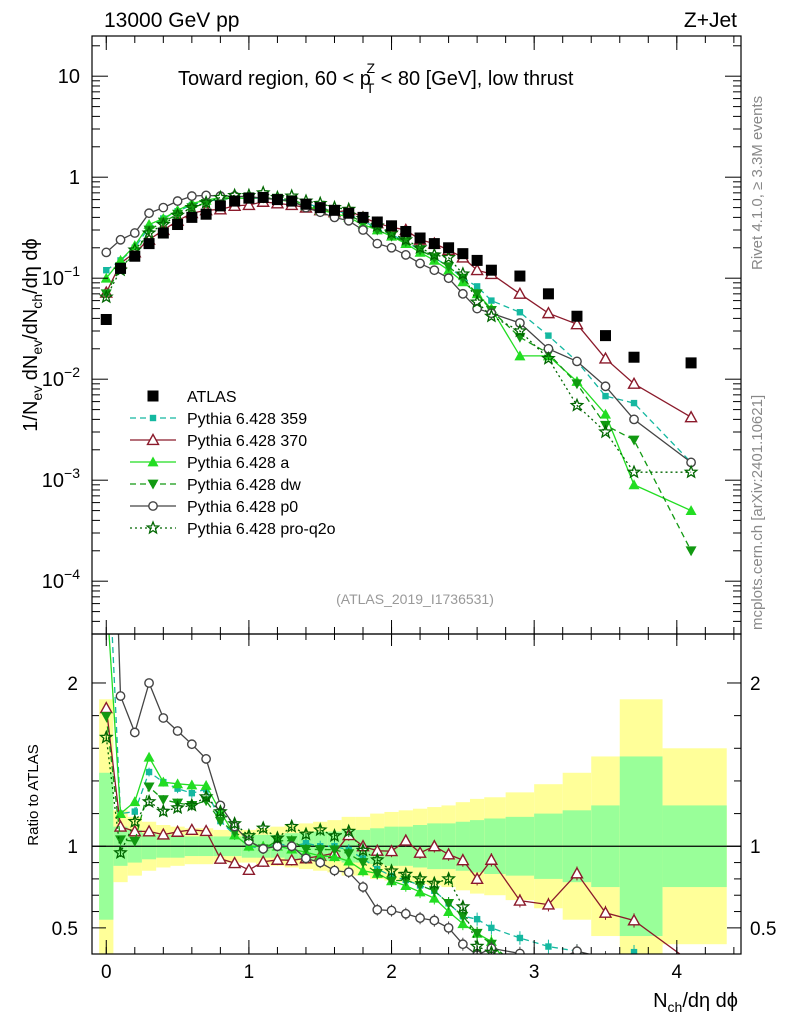 This screenshot has width=786, height=1024. I want to click on ratio-y-tick-label-right: 0.5, so click(763, 929).